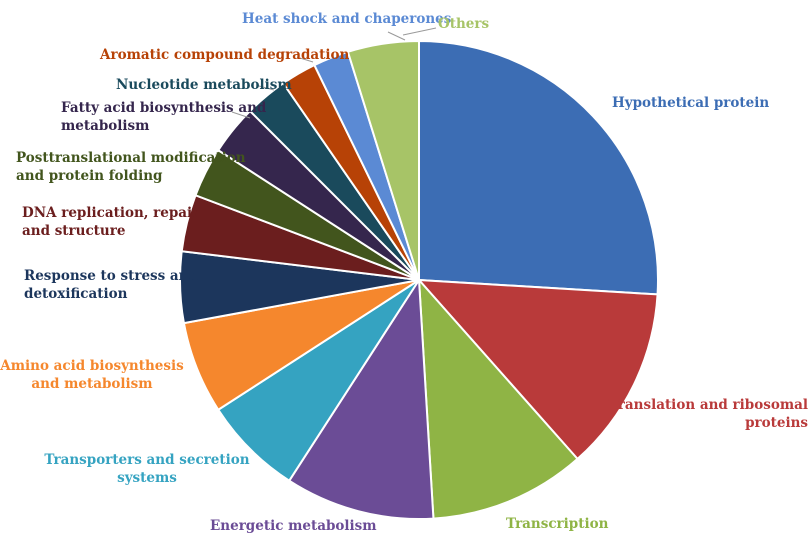  What do you see at coordinates (92, 375) in the screenshot?
I see `slice-label-amino-acid-biosynthesis-and-metabolism: Amino acid biosynthesis and metabolism` at bounding box center [92, 375].